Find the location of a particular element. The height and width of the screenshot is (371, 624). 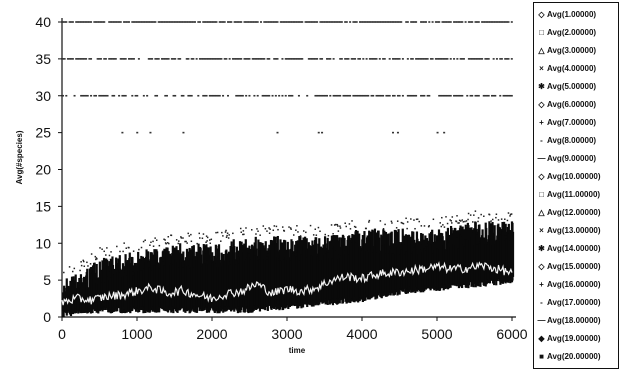

legend-item: + Avg(7.00000) is located at coordinates (566, 123).